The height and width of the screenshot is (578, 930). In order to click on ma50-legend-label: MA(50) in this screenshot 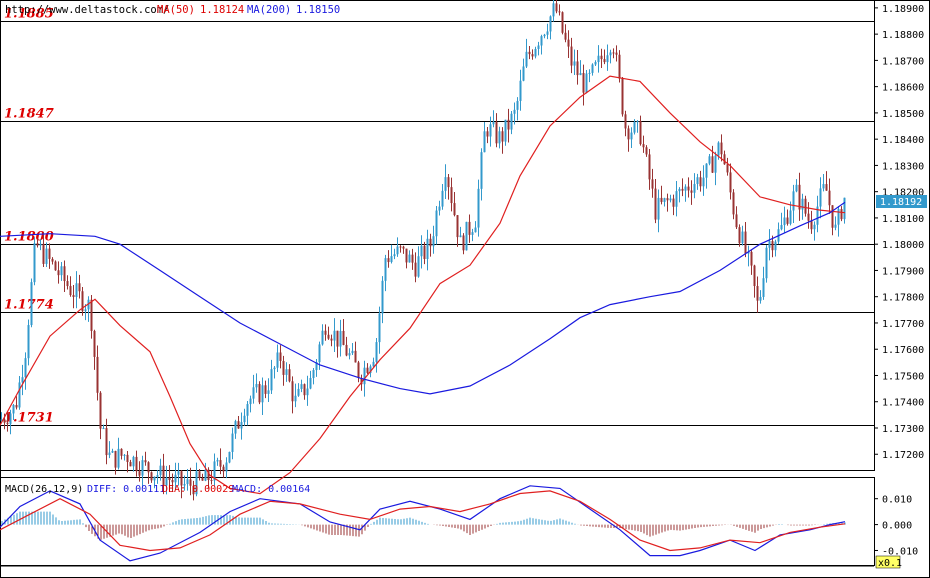, I will do `click(176, 10)`.